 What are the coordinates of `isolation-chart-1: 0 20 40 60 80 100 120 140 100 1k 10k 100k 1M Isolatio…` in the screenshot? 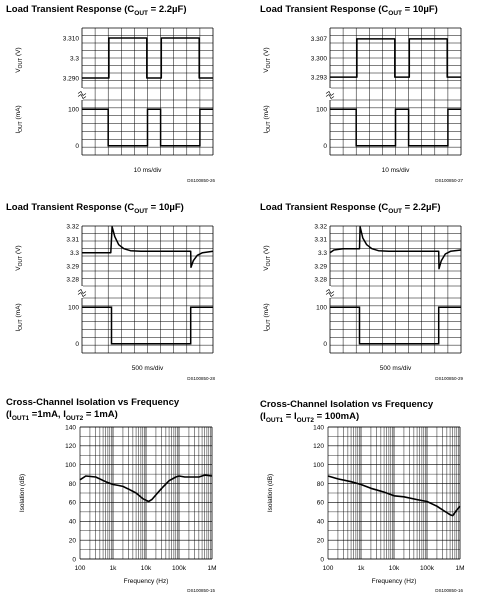 It's located at (118, 508).